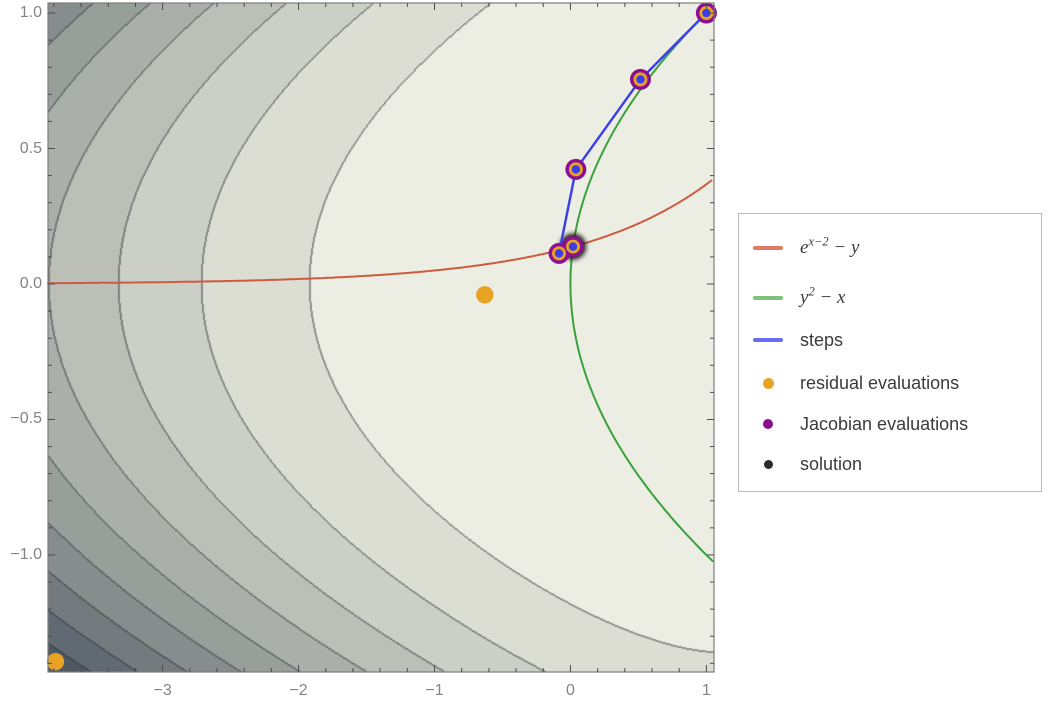  What do you see at coordinates (768, 340) in the screenshot?
I see `legend-line-swatch-steps` at bounding box center [768, 340].